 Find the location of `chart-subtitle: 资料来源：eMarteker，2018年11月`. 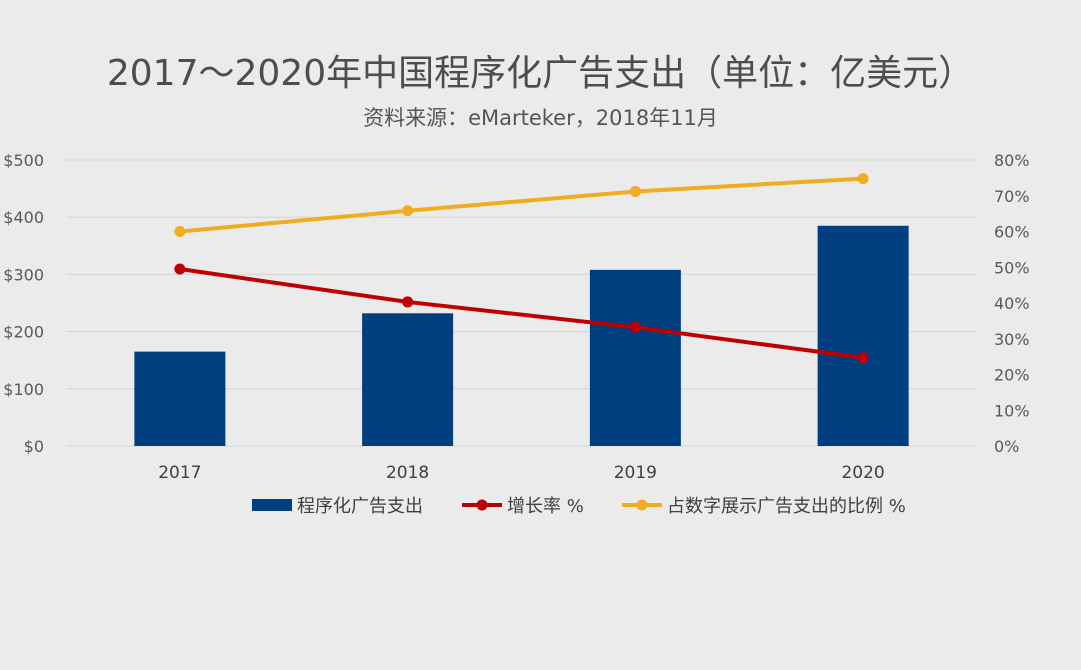

chart-subtitle: 资料来源：eMarteker，2018年11月 is located at coordinates (540, 118).